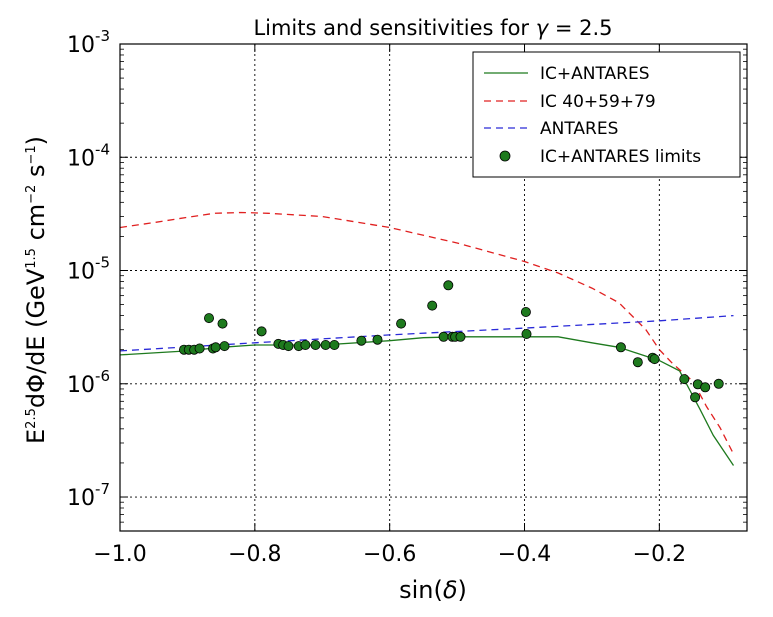  What do you see at coordinates (88, 495) in the screenshot?
I see `y-tick-label: 10⁻⁷` at bounding box center [88, 495].